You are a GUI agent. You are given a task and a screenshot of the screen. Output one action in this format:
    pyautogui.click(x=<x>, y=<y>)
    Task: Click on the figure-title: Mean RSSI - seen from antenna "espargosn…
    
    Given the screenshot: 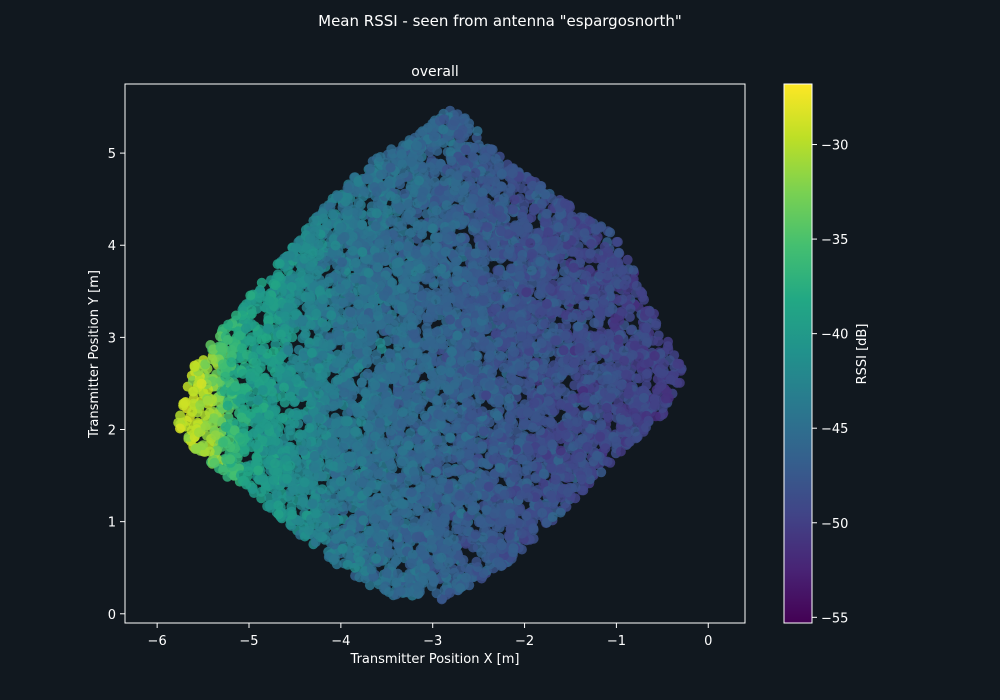 What is the action you would take?
    pyautogui.click(x=500, y=21)
    